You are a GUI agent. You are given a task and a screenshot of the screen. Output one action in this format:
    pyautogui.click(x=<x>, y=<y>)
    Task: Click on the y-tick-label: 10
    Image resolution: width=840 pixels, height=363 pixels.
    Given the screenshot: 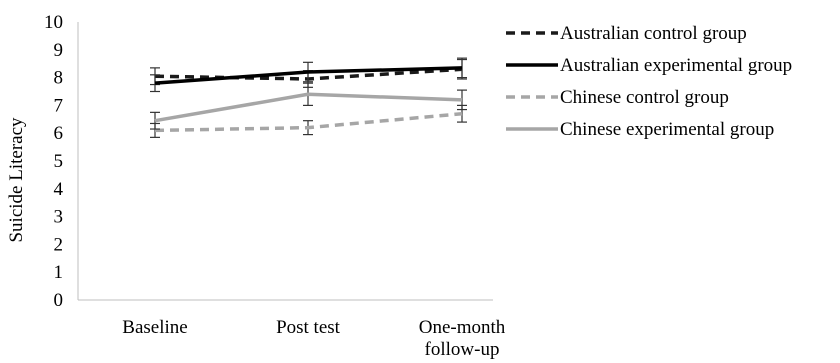 What is the action you would take?
    pyautogui.click(x=53, y=22)
    